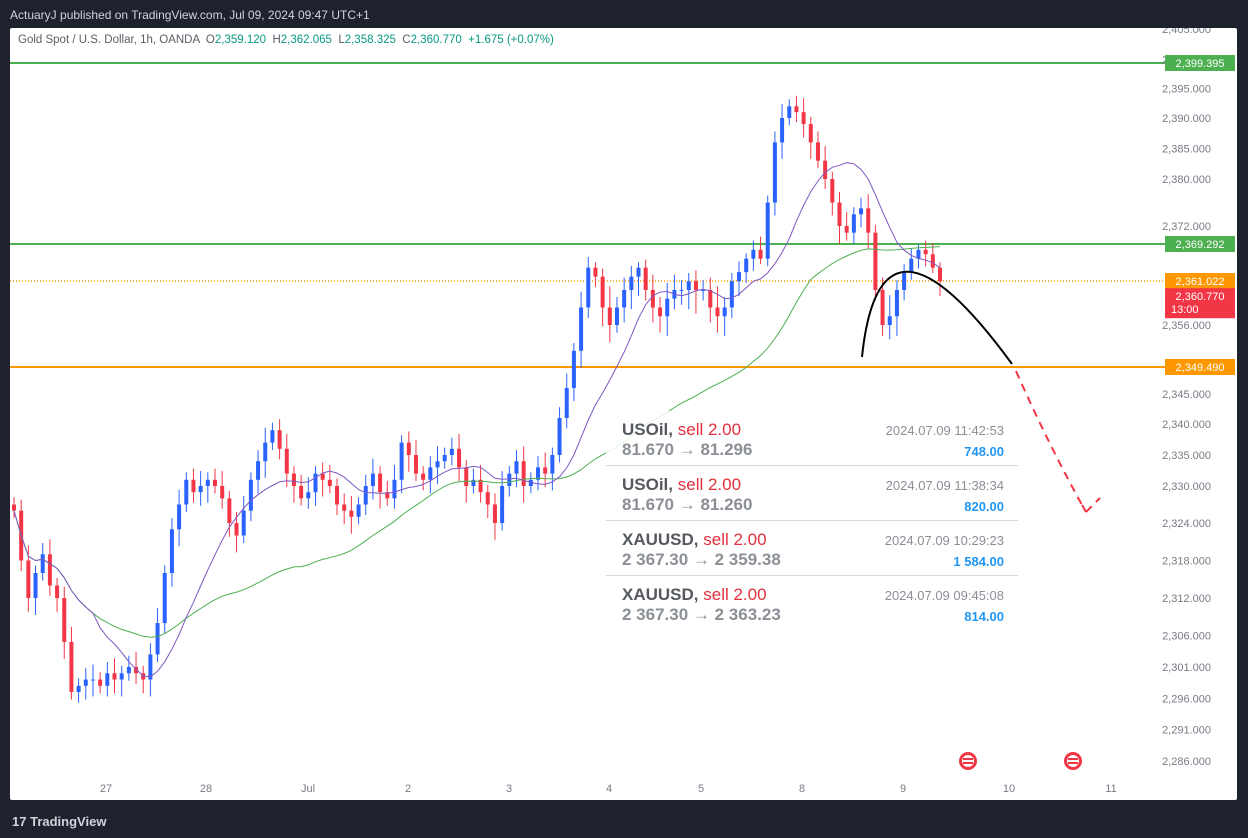 This screenshot has width=1248, height=838. I want to click on x-tick-label: 9, so click(903, 789).